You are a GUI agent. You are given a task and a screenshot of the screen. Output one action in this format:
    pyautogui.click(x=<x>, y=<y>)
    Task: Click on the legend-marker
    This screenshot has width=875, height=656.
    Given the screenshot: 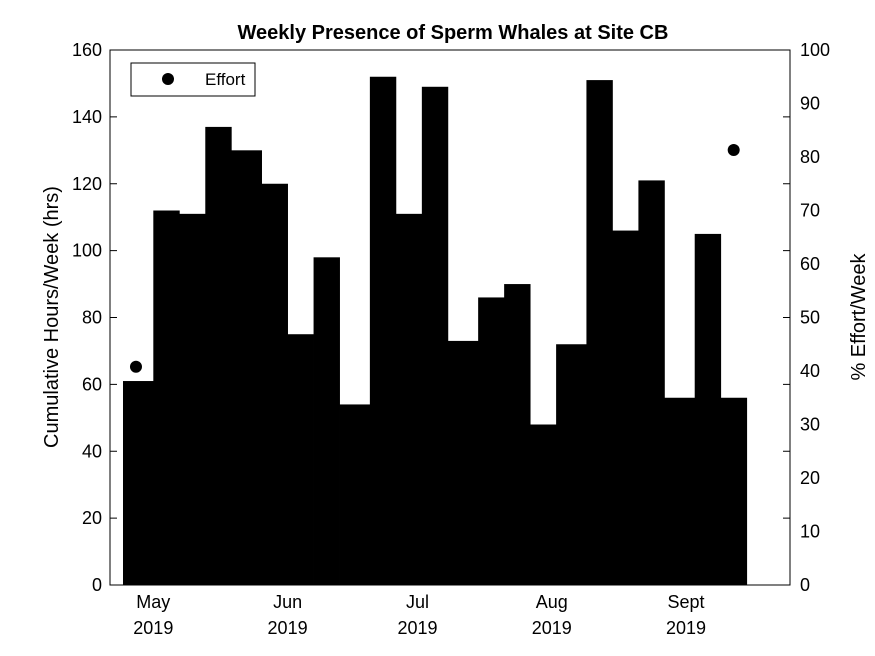 What is the action you would take?
    pyautogui.click(x=168, y=79)
    